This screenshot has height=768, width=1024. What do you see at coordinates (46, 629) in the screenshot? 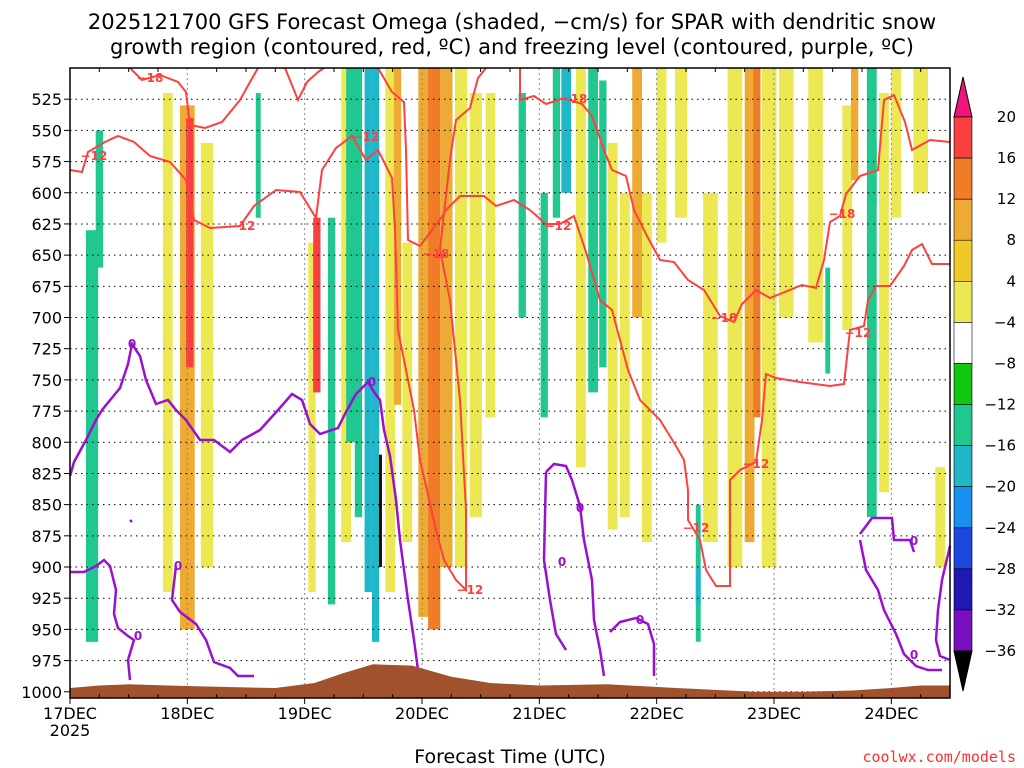
I see `y-tick-label: 950` at bounding box center [46, 629].